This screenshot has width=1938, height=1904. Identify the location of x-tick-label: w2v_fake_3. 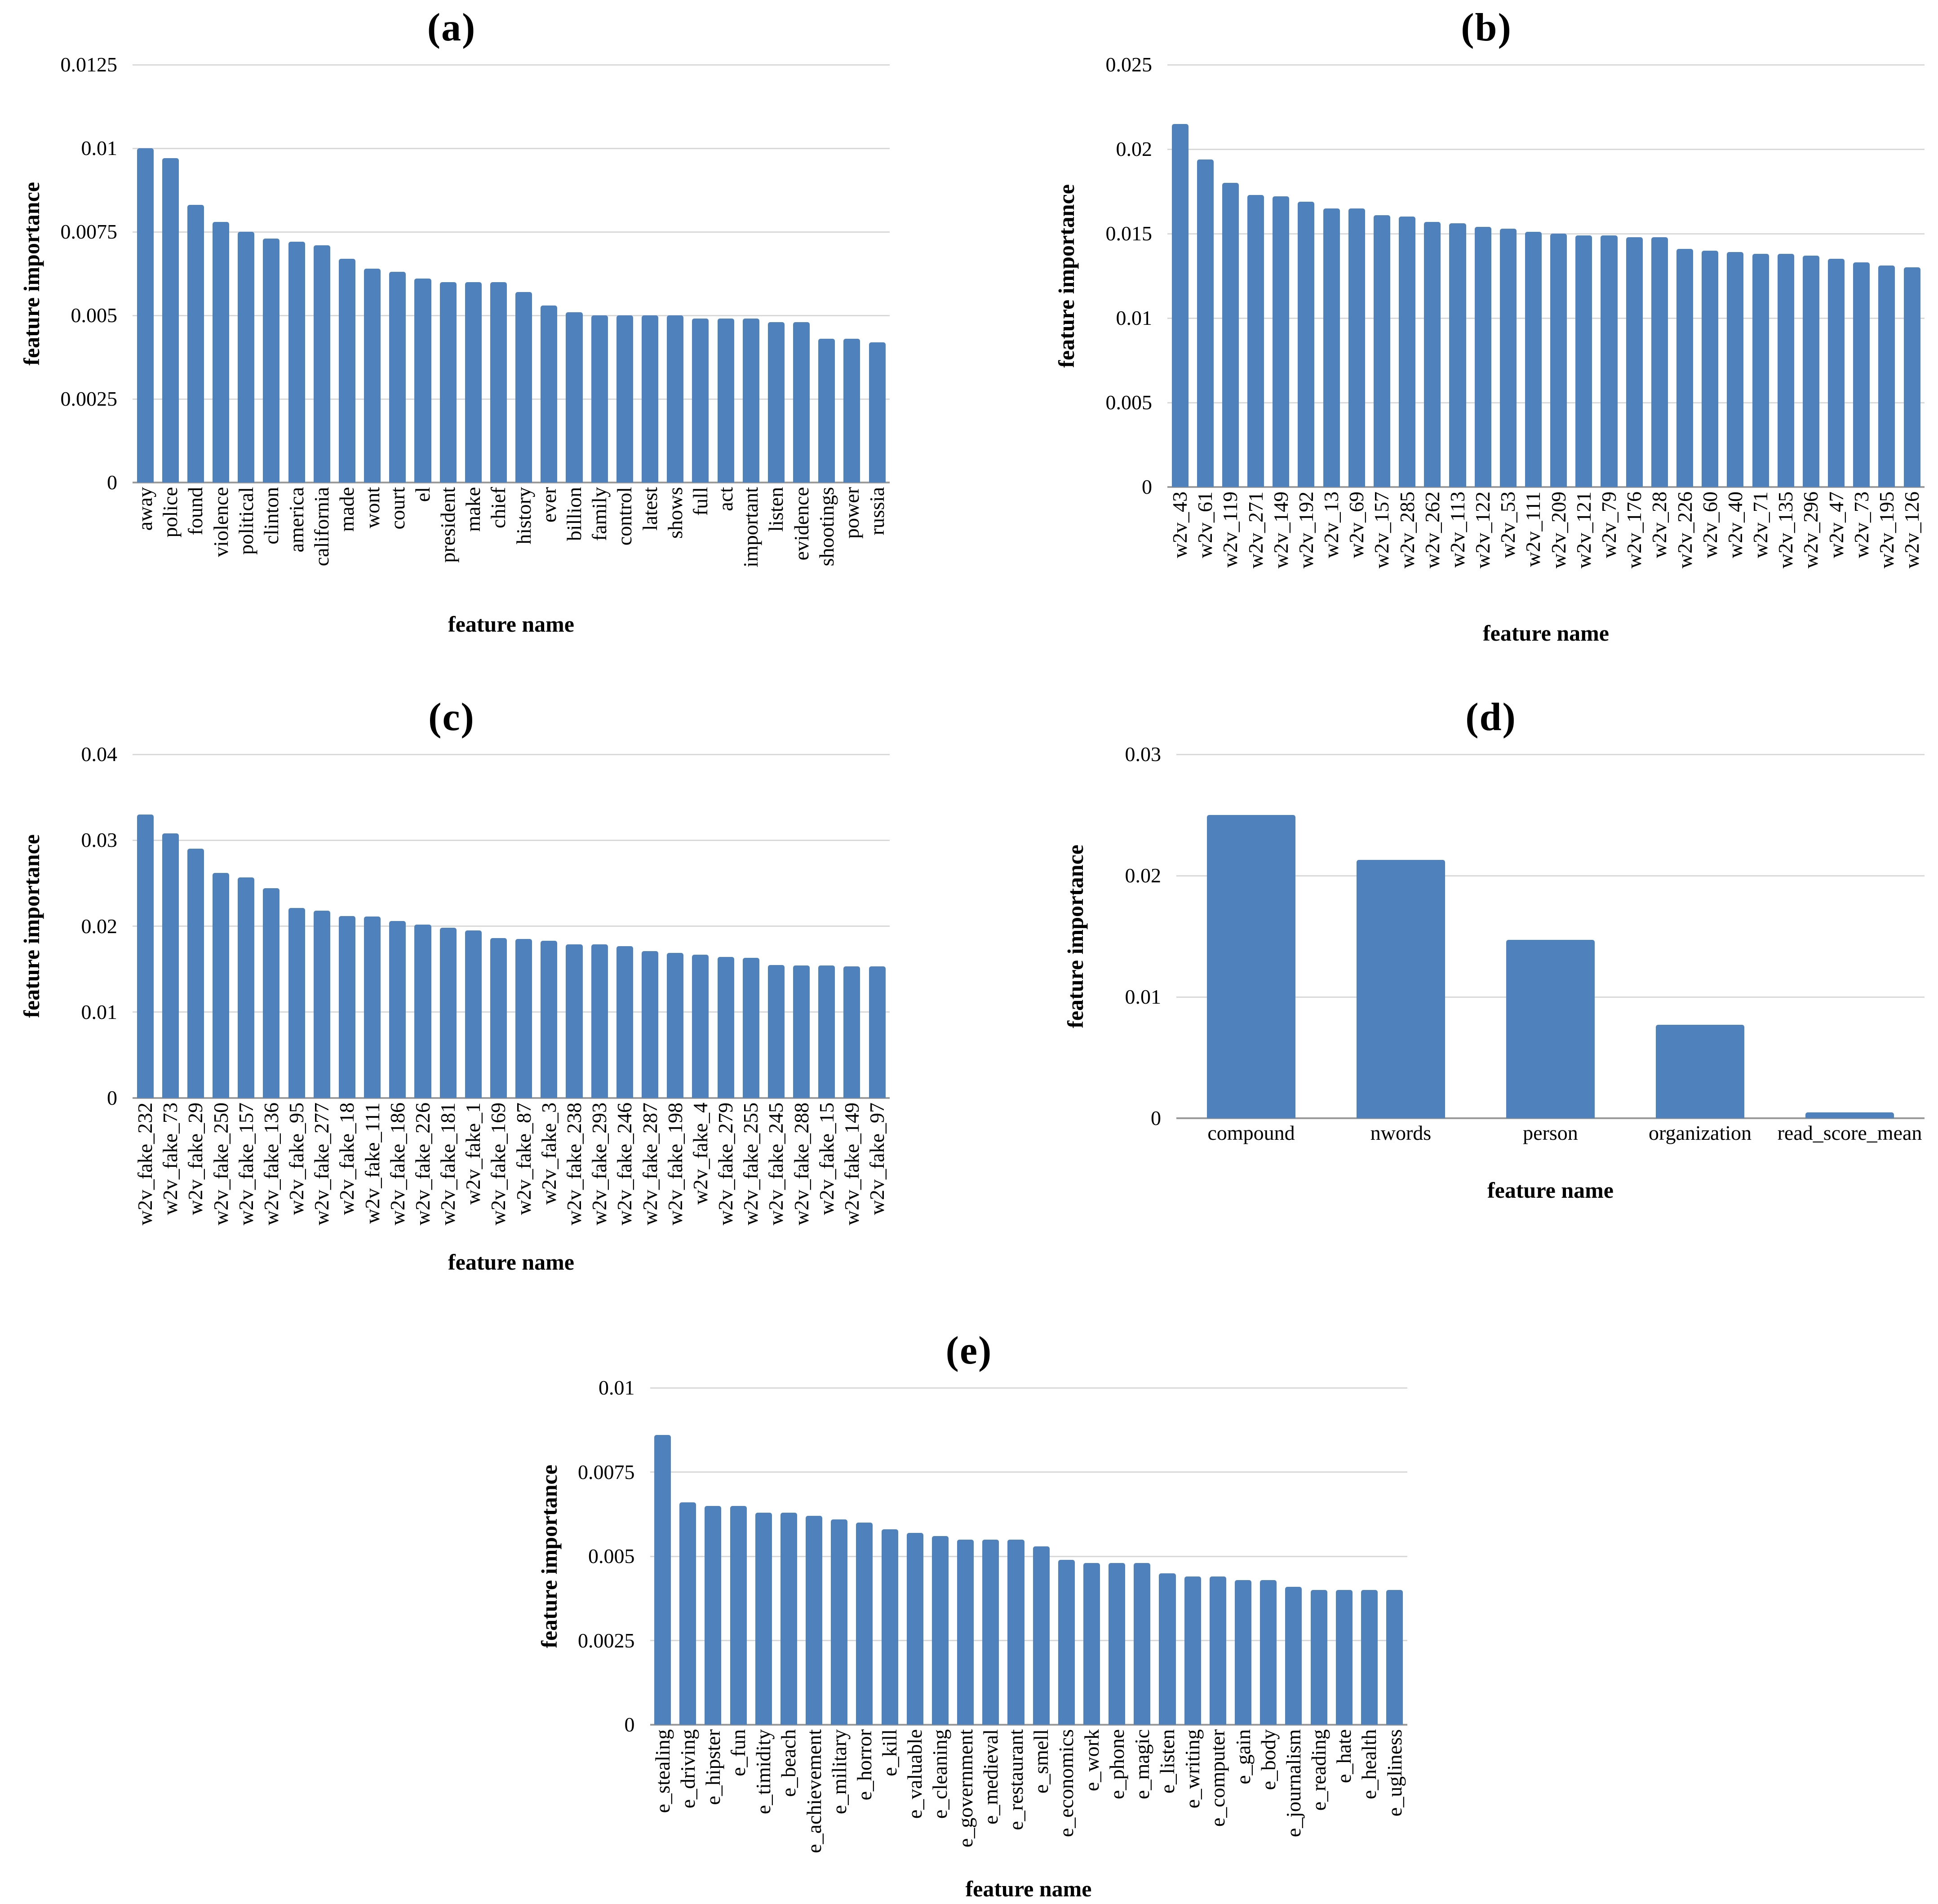
(548, 1154).